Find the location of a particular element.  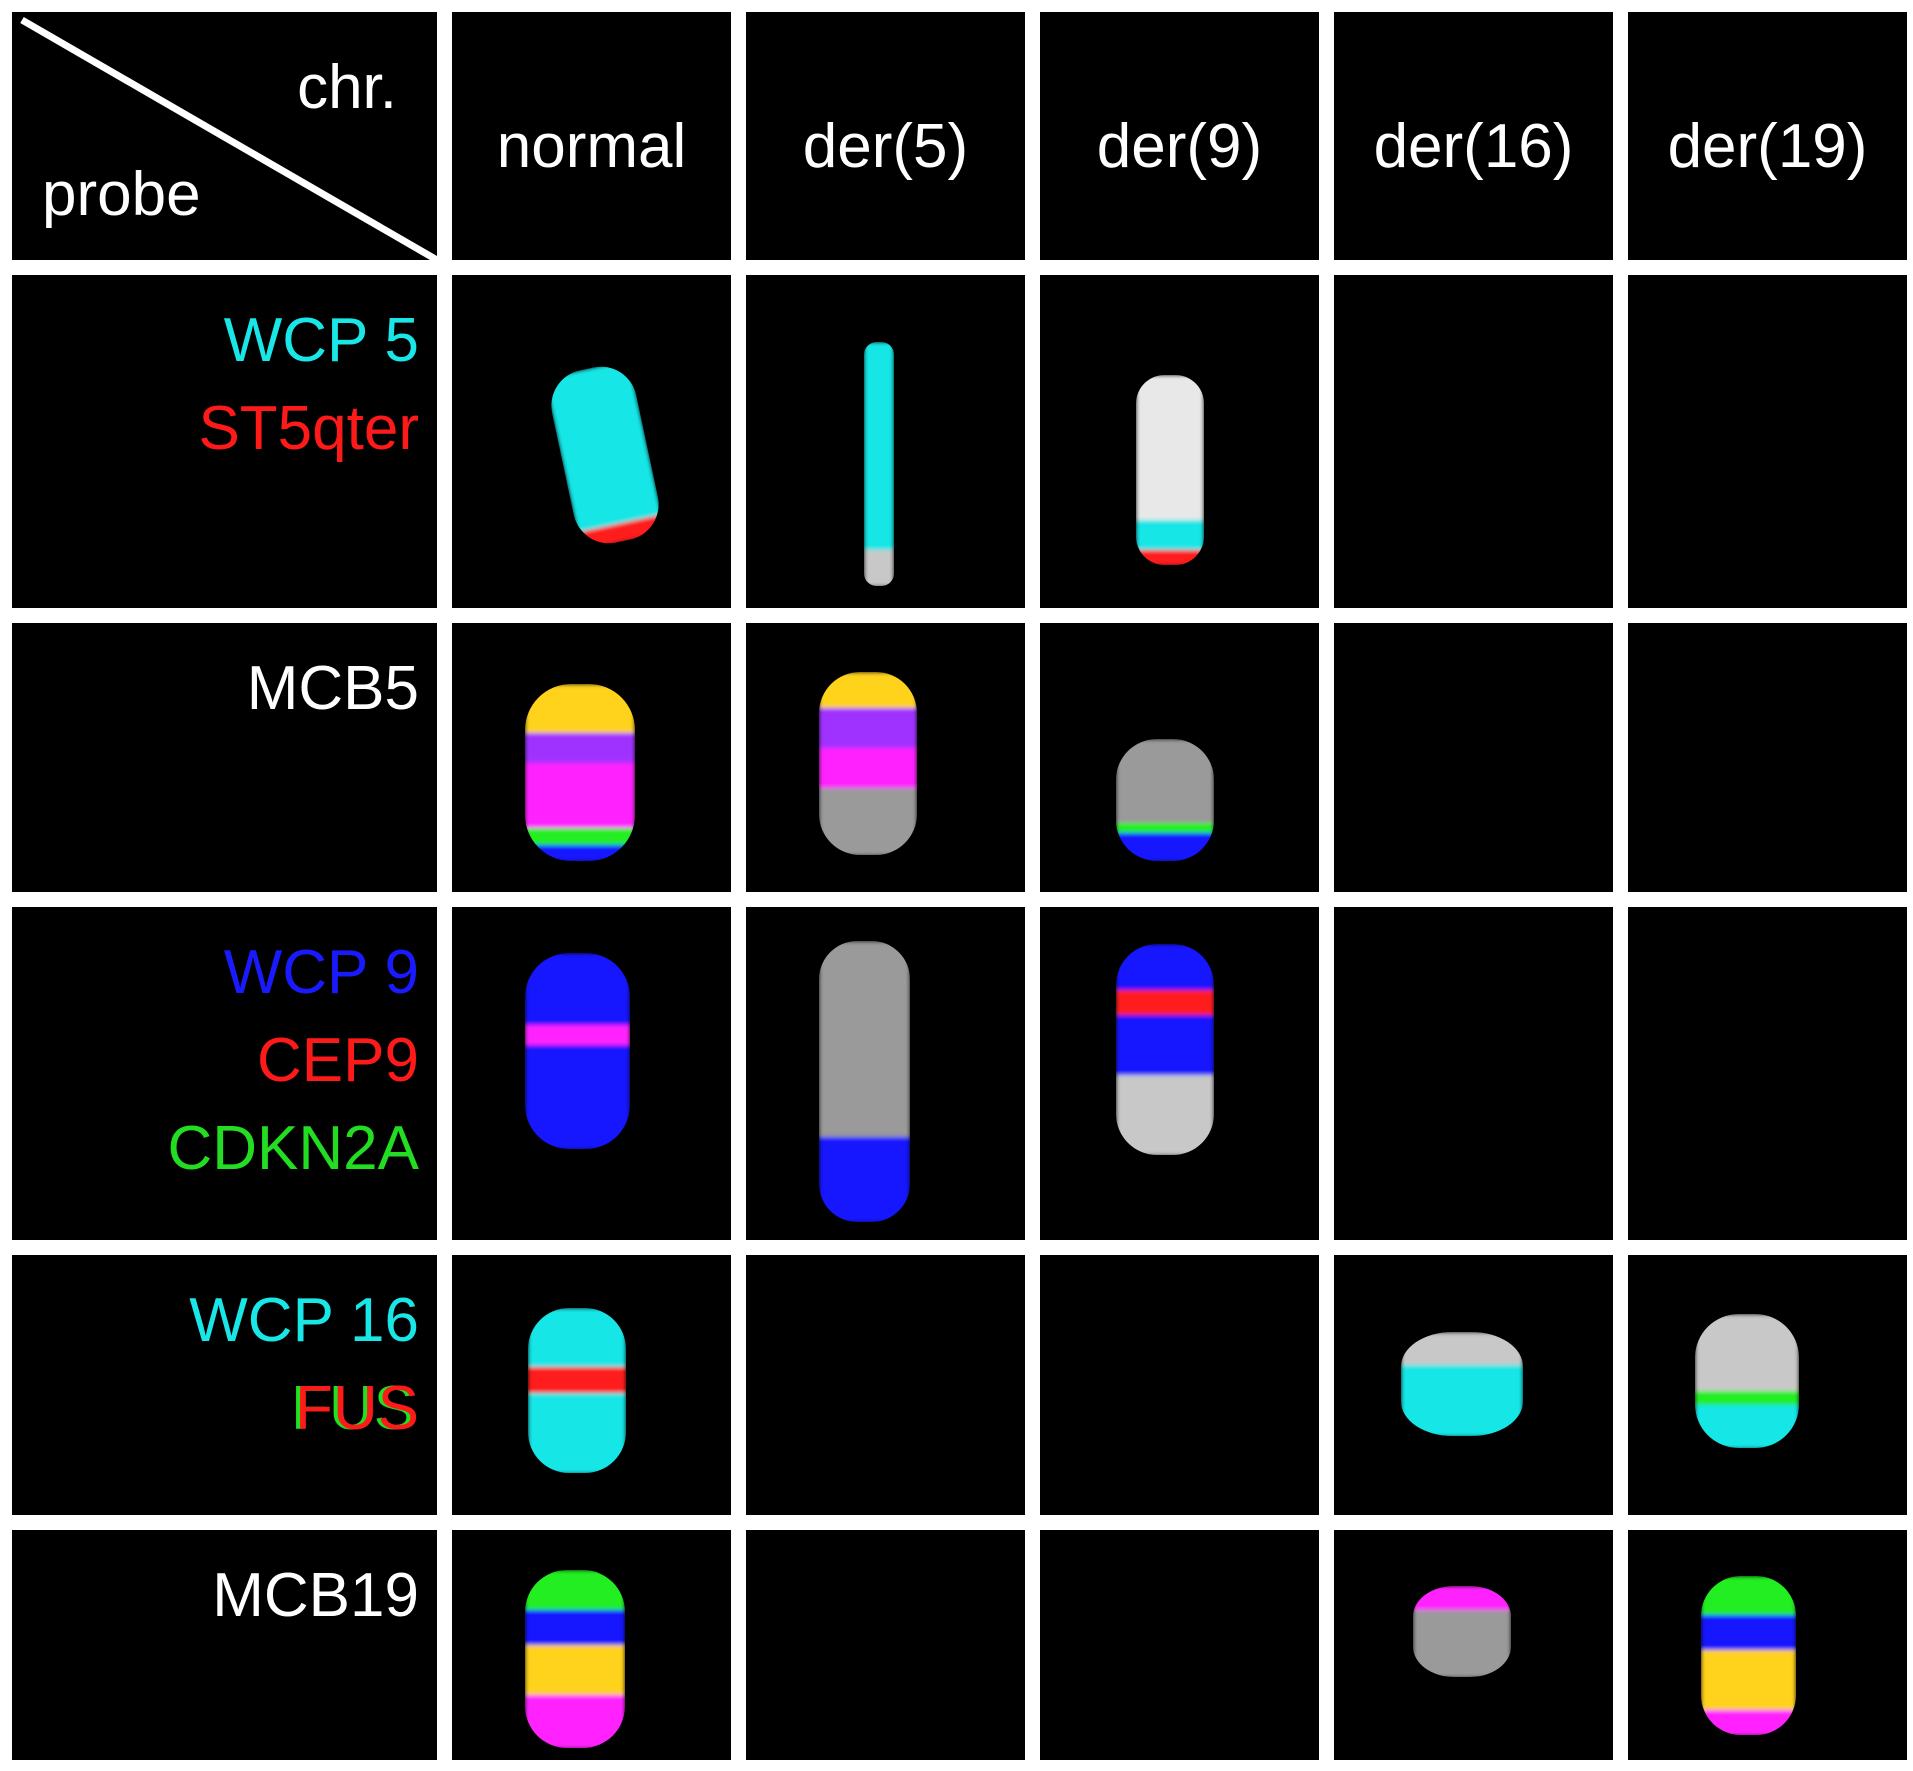

probe-name: WCP 5 is located at coordinates (321, 340).